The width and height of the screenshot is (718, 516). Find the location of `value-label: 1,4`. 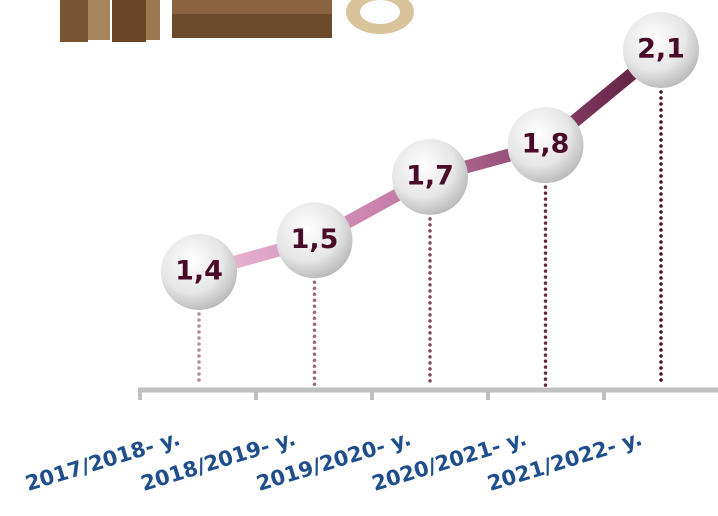

value-label: 1,4 is located at coordinates (199, 271).